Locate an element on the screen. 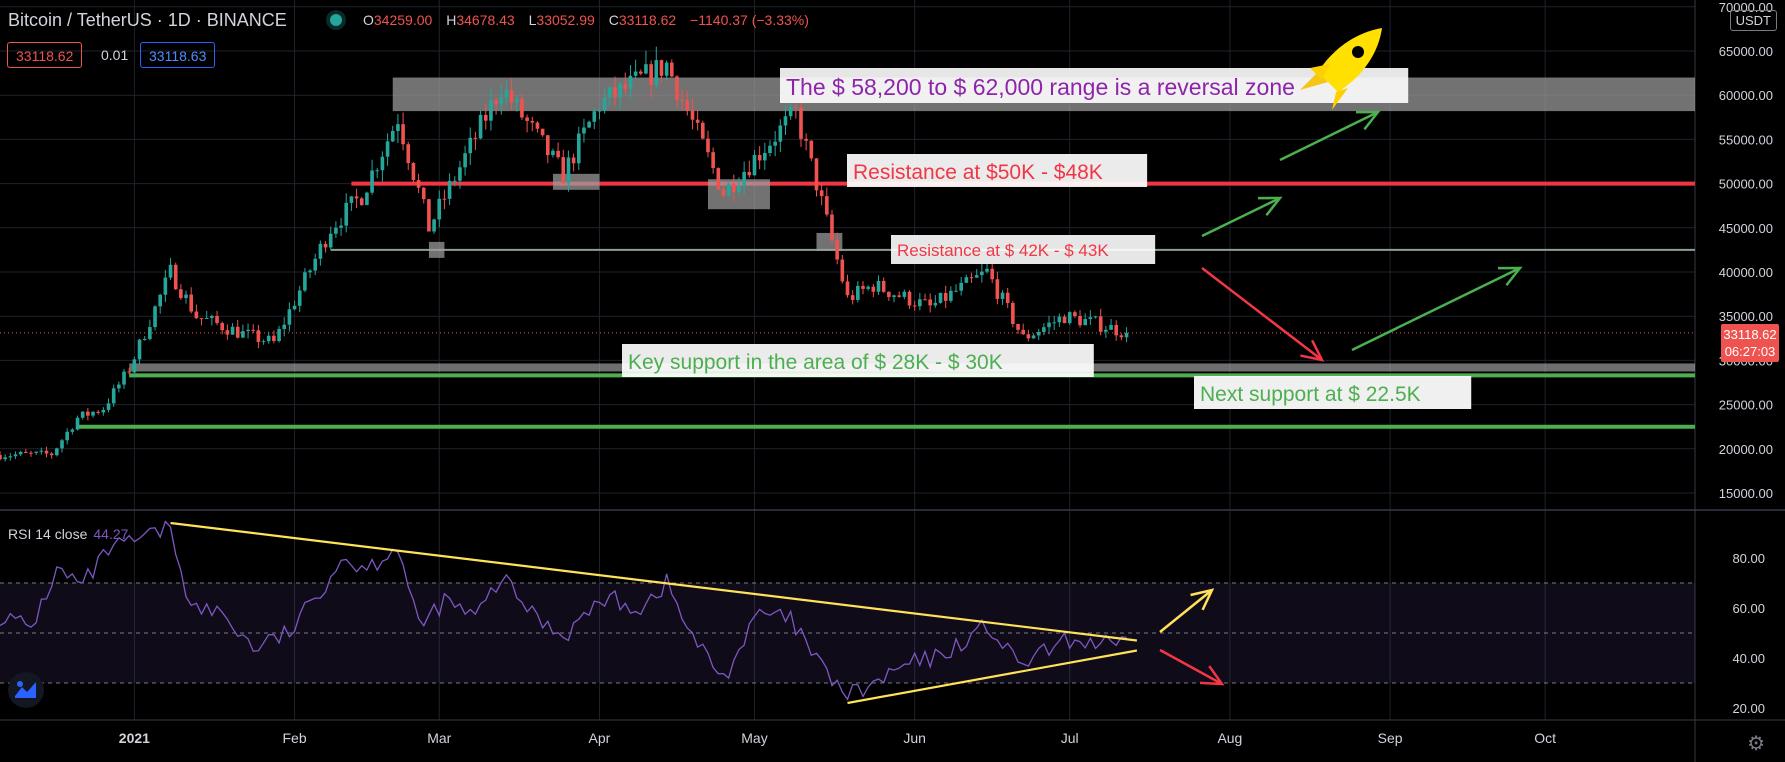 The image size is (1785, 762). time-tick-label: Jun is located at coordinates (914, 738).